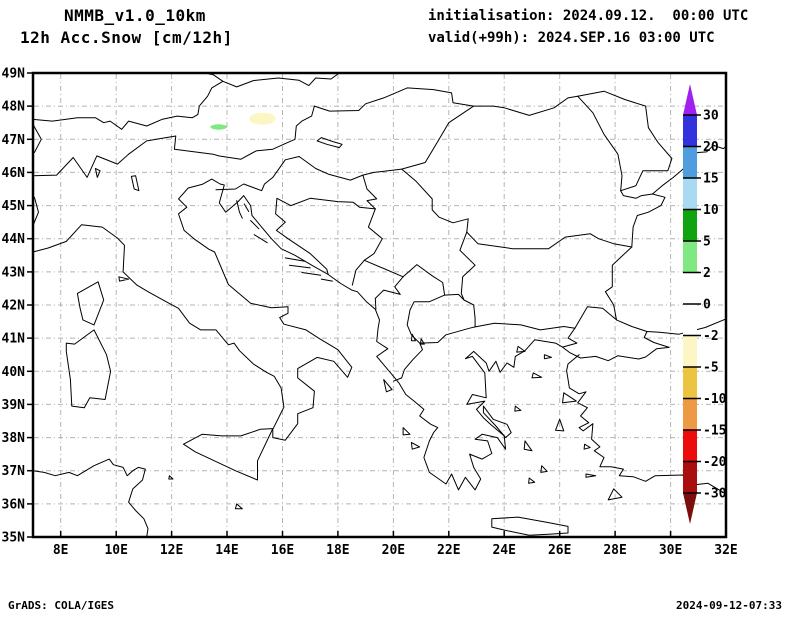 The height and width of the screenshot is (618, 800). I want to click on lon-label-18E: 18E, so click(337, 550).